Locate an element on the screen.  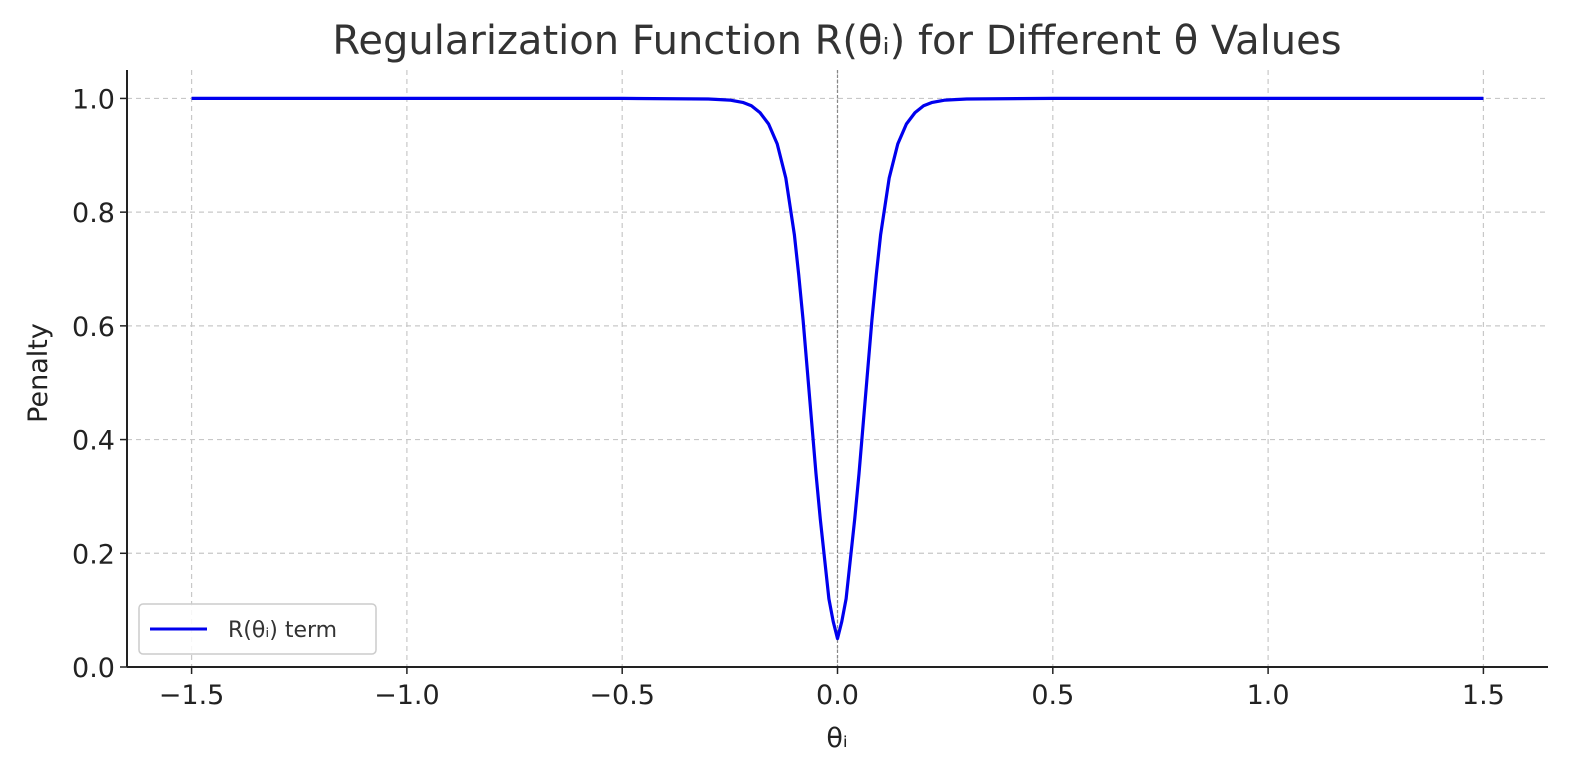
y-tick-label: 0.6 is located at coordinates (93, 327).